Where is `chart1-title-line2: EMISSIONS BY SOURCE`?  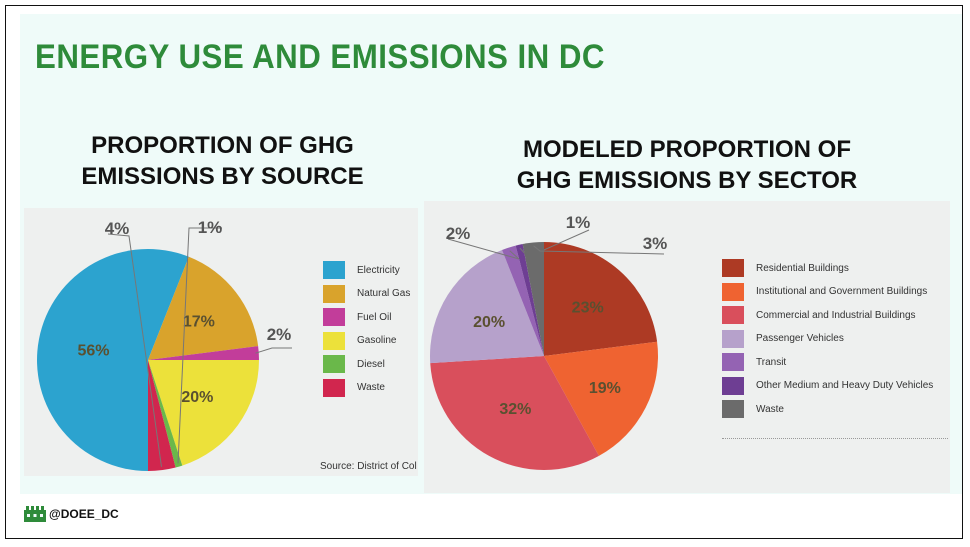
chart1-title-line2: EMISSIONS BY SOURCE is located at coordinates (222, 176).